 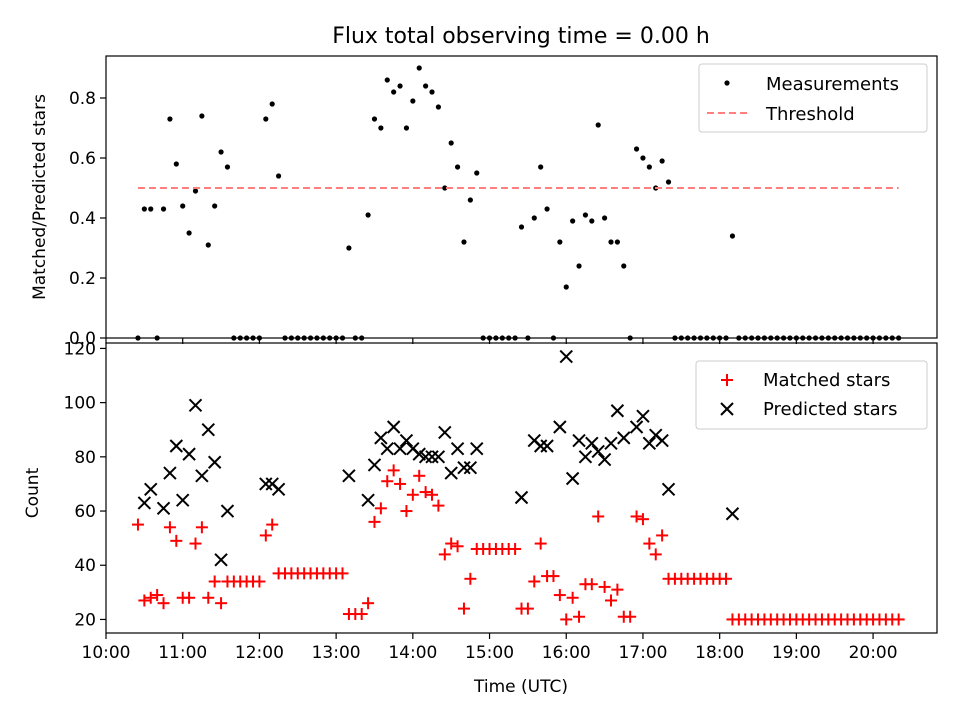 I want to click on legend-matched-marker, so click(x=727, y=380).